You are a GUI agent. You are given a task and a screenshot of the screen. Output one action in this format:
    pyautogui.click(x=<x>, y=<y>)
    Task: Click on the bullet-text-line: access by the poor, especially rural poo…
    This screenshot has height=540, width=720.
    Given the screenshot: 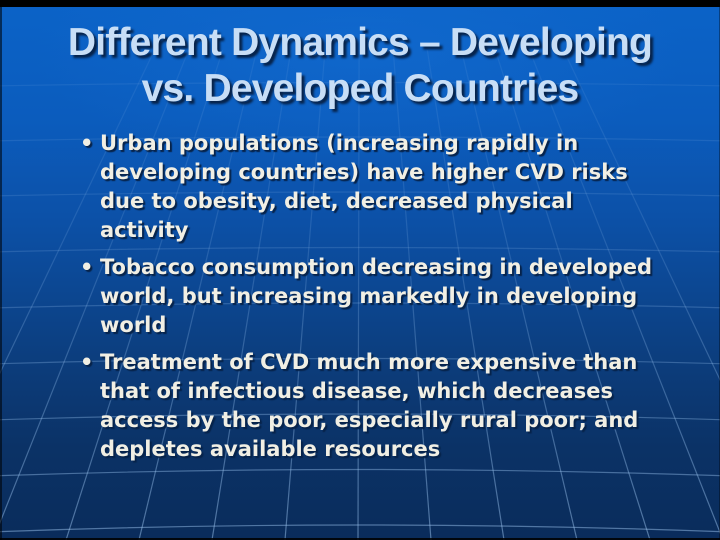 What is the action you would take?
    pyautogui.click(x=369, y=420)
    